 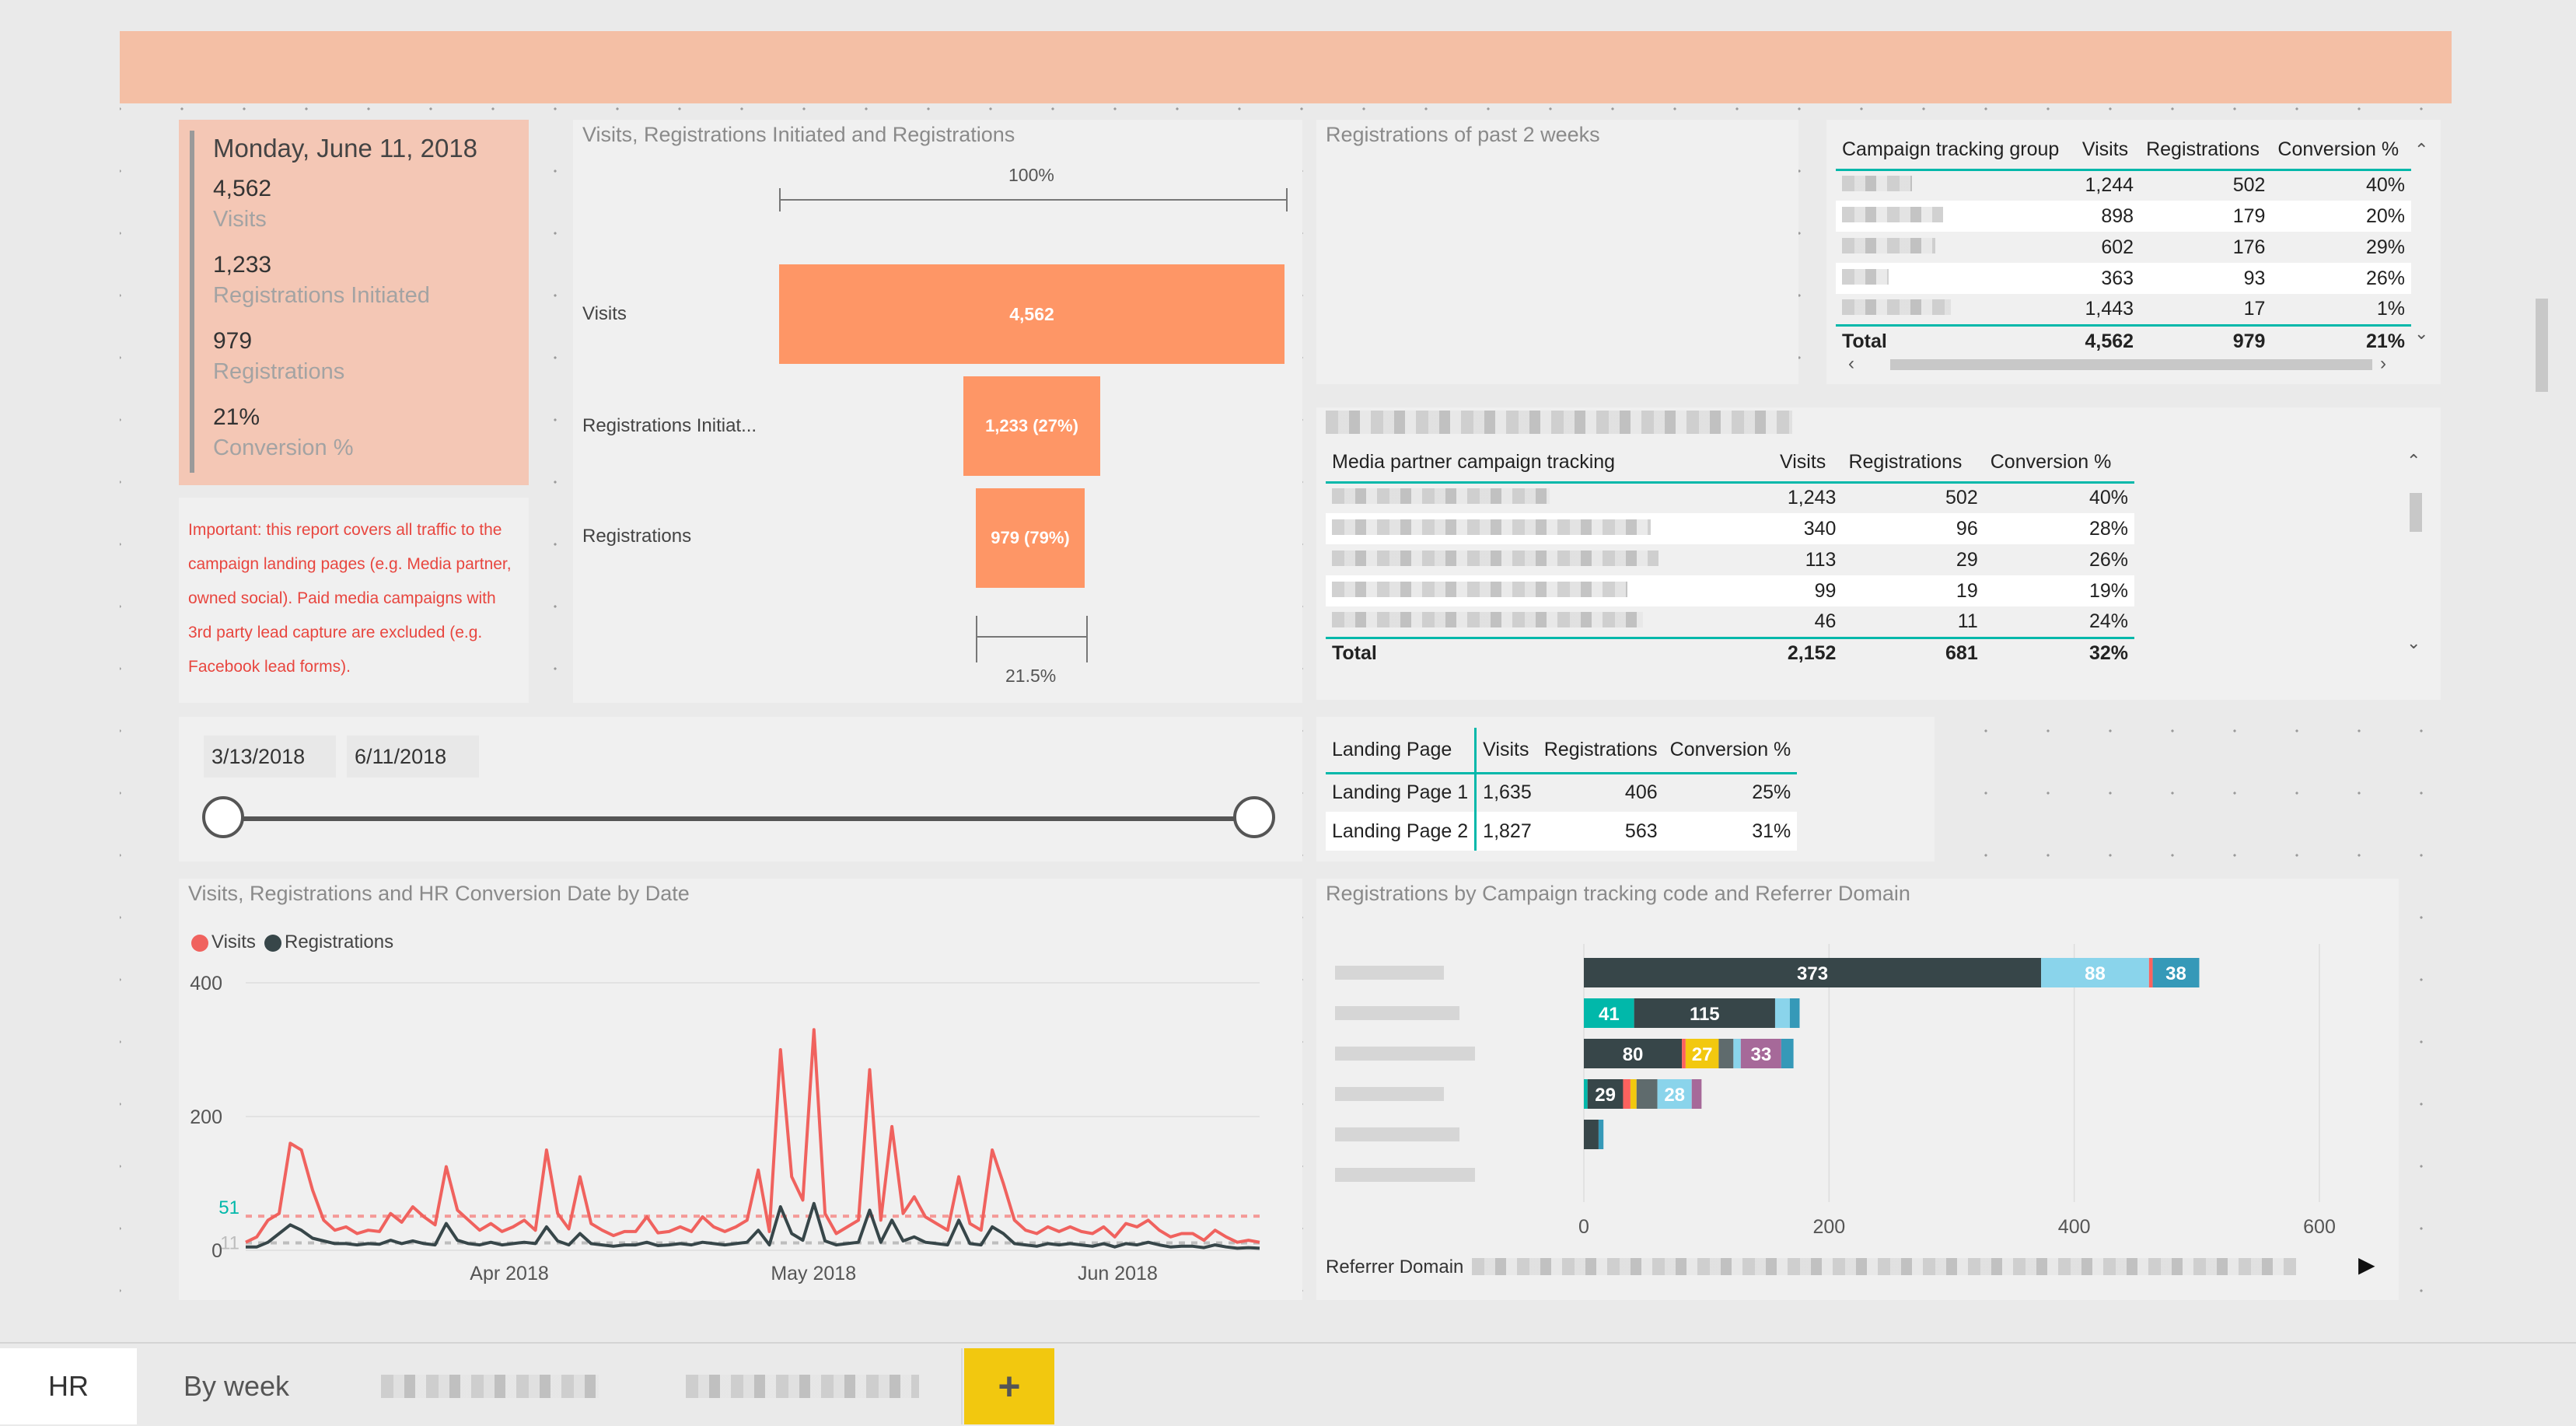 What do you see at coordinates (1730, 497) in the screenshot?
I see `table-row: 1,243 502 40%` at bounding box center [1730, 497].